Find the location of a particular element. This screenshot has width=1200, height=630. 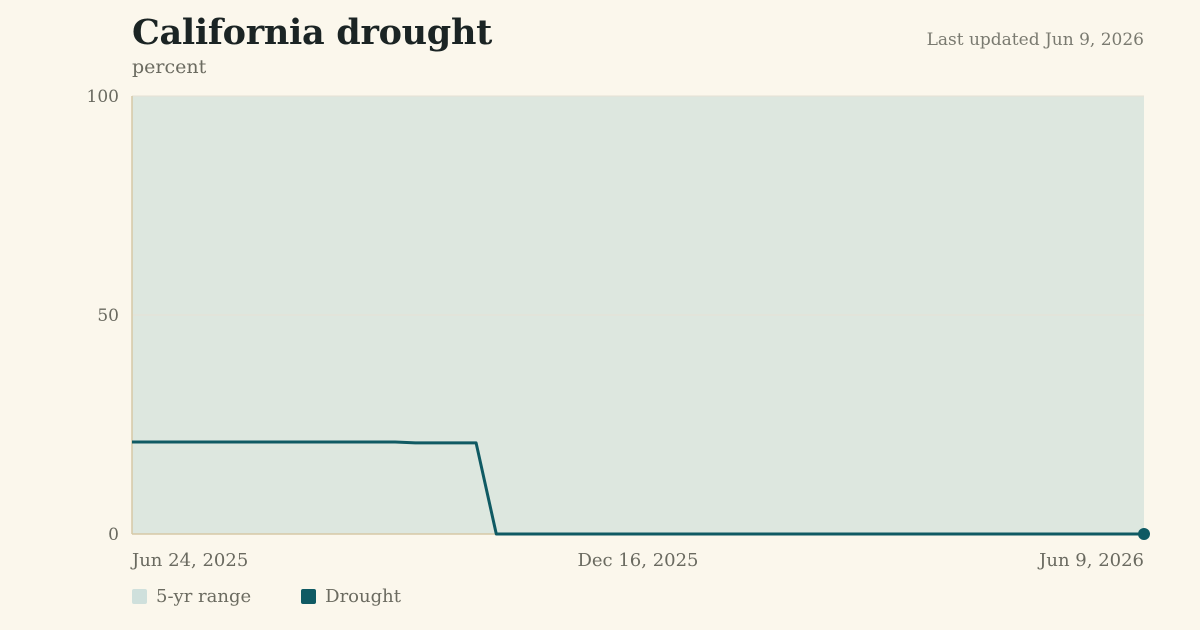

legend-label-range: 5-yr range is located at coordinates (204, 596).